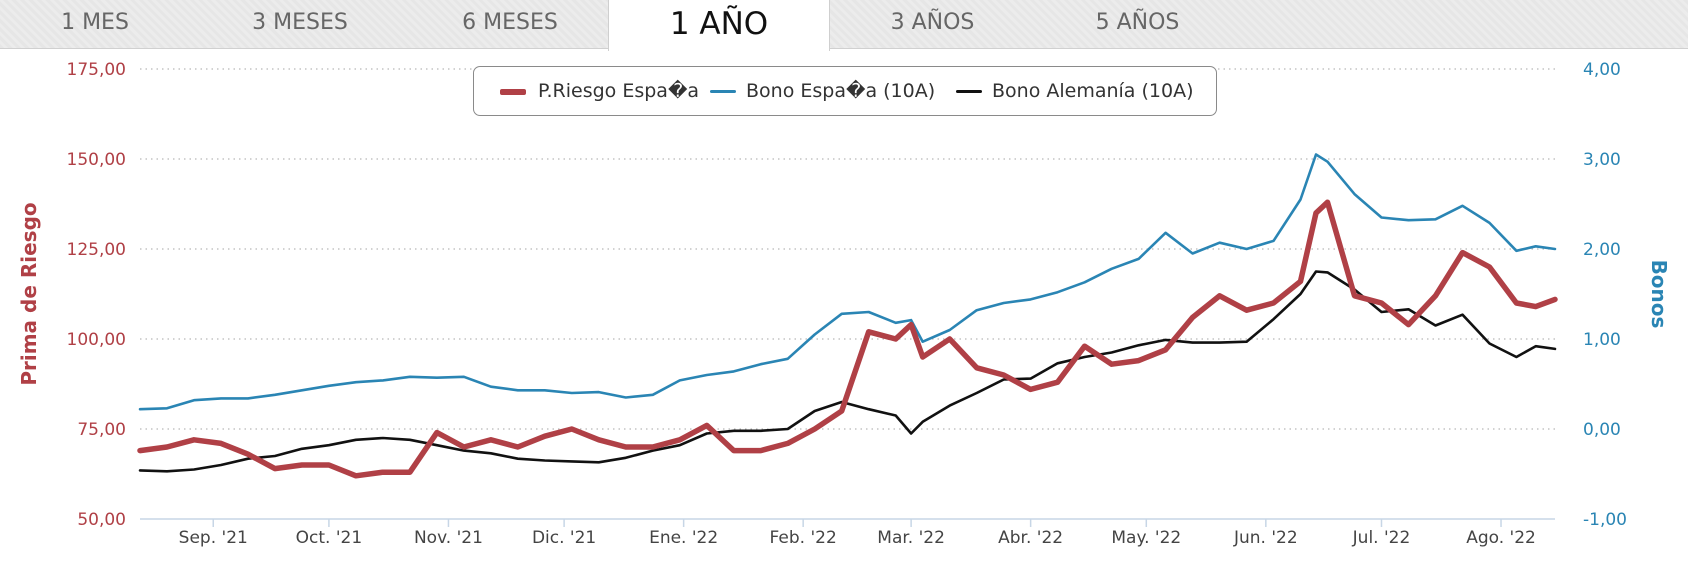 The width and height of the screenshot is (1688, 564). Describe the element at coordinates (213, 538) in the screenshot. I see `x-tick-label: Sep. '21` at that location.